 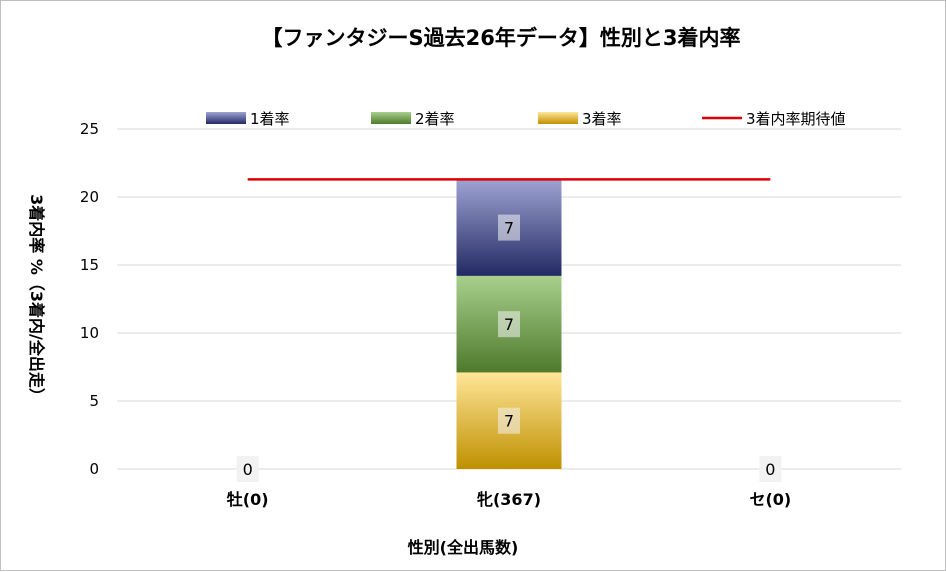 What do you see at coordinates (270, 119) in the screenshot?
I see `legend-label: 1着率` at bounding box center [270, 119].